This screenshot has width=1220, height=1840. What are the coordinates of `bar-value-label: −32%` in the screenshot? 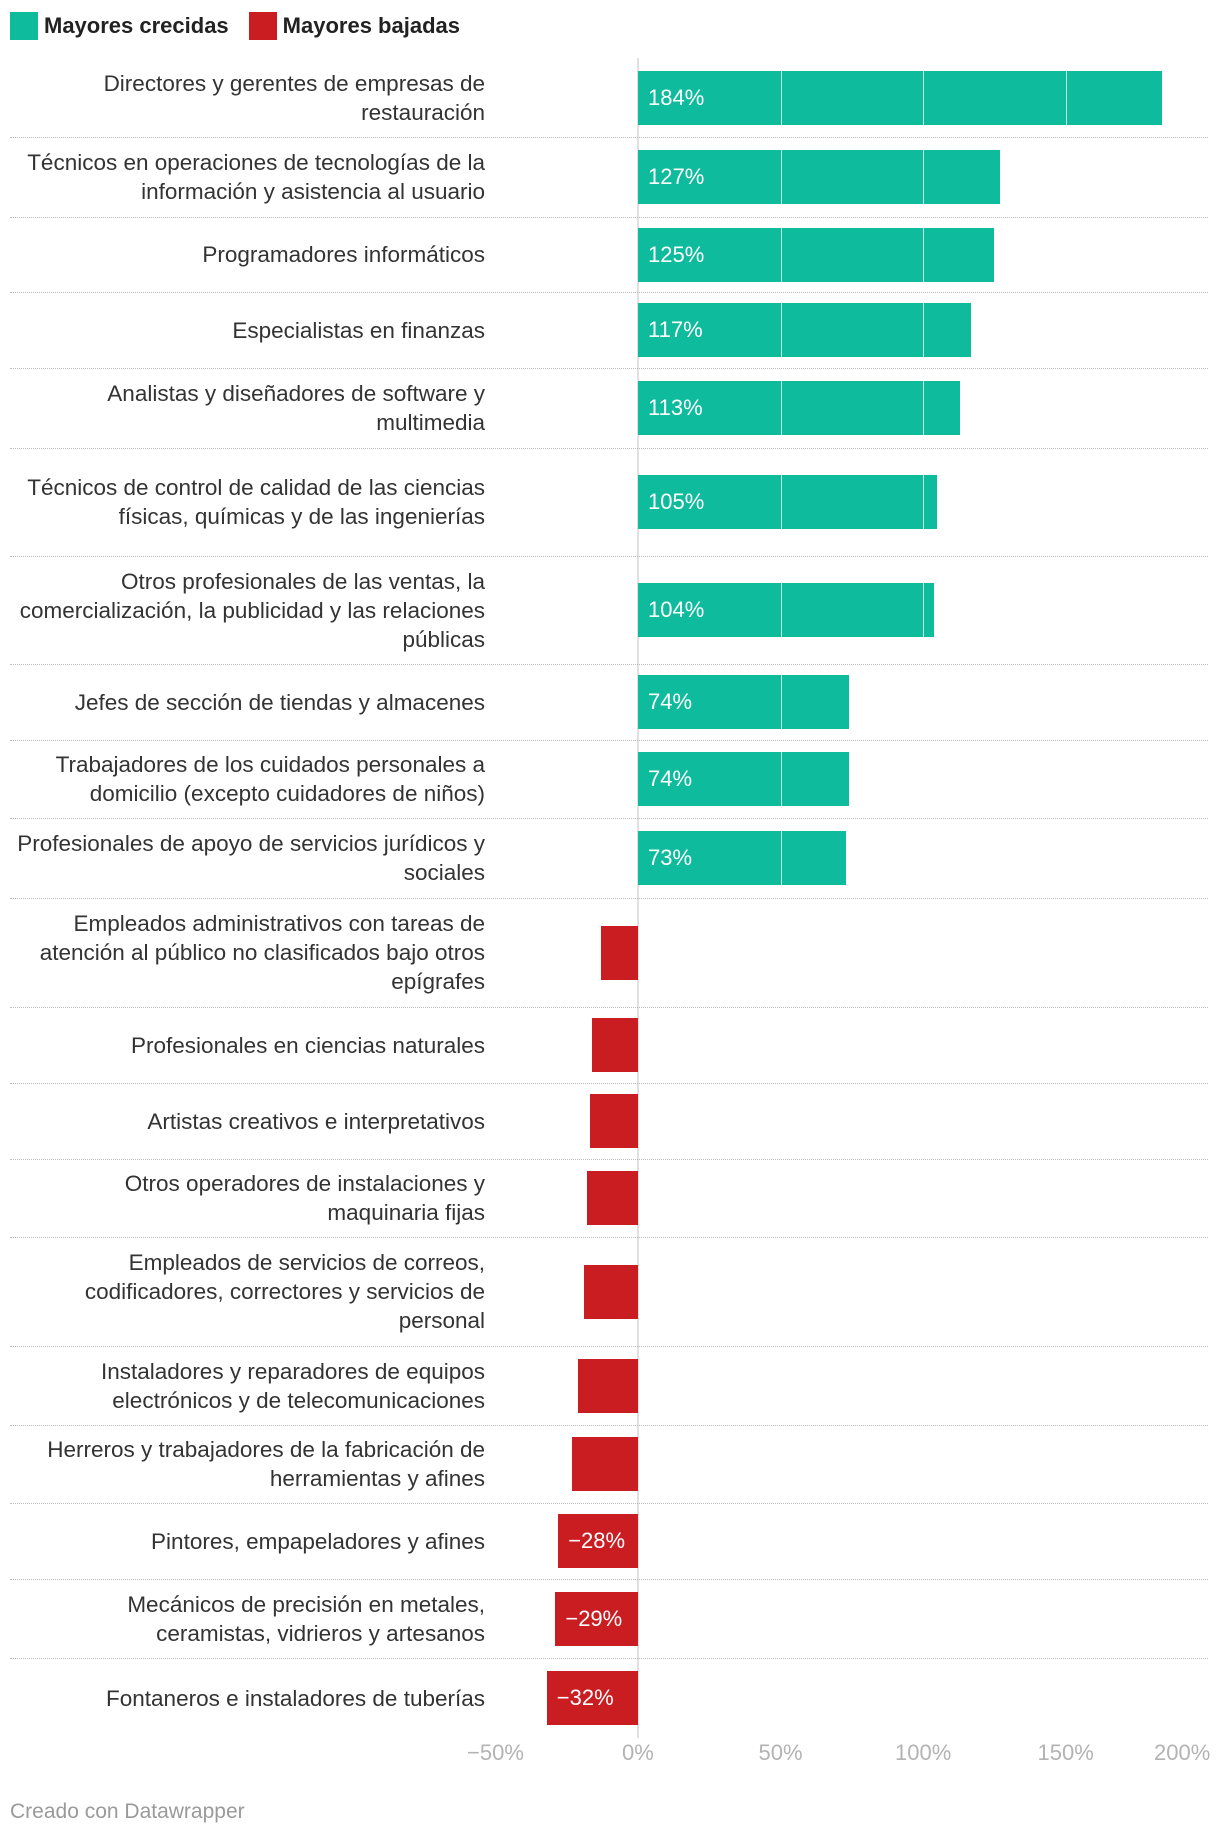 It's located at (585, 1697).